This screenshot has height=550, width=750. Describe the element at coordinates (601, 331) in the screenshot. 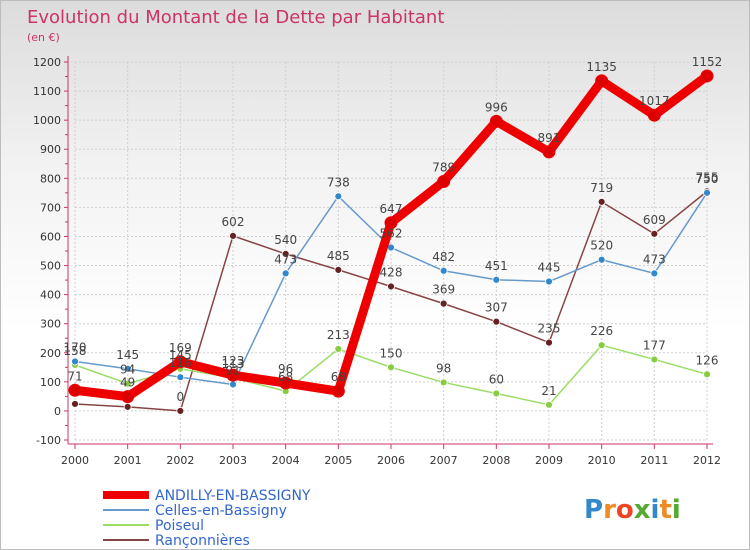

I see `data-label: 226` at that location.